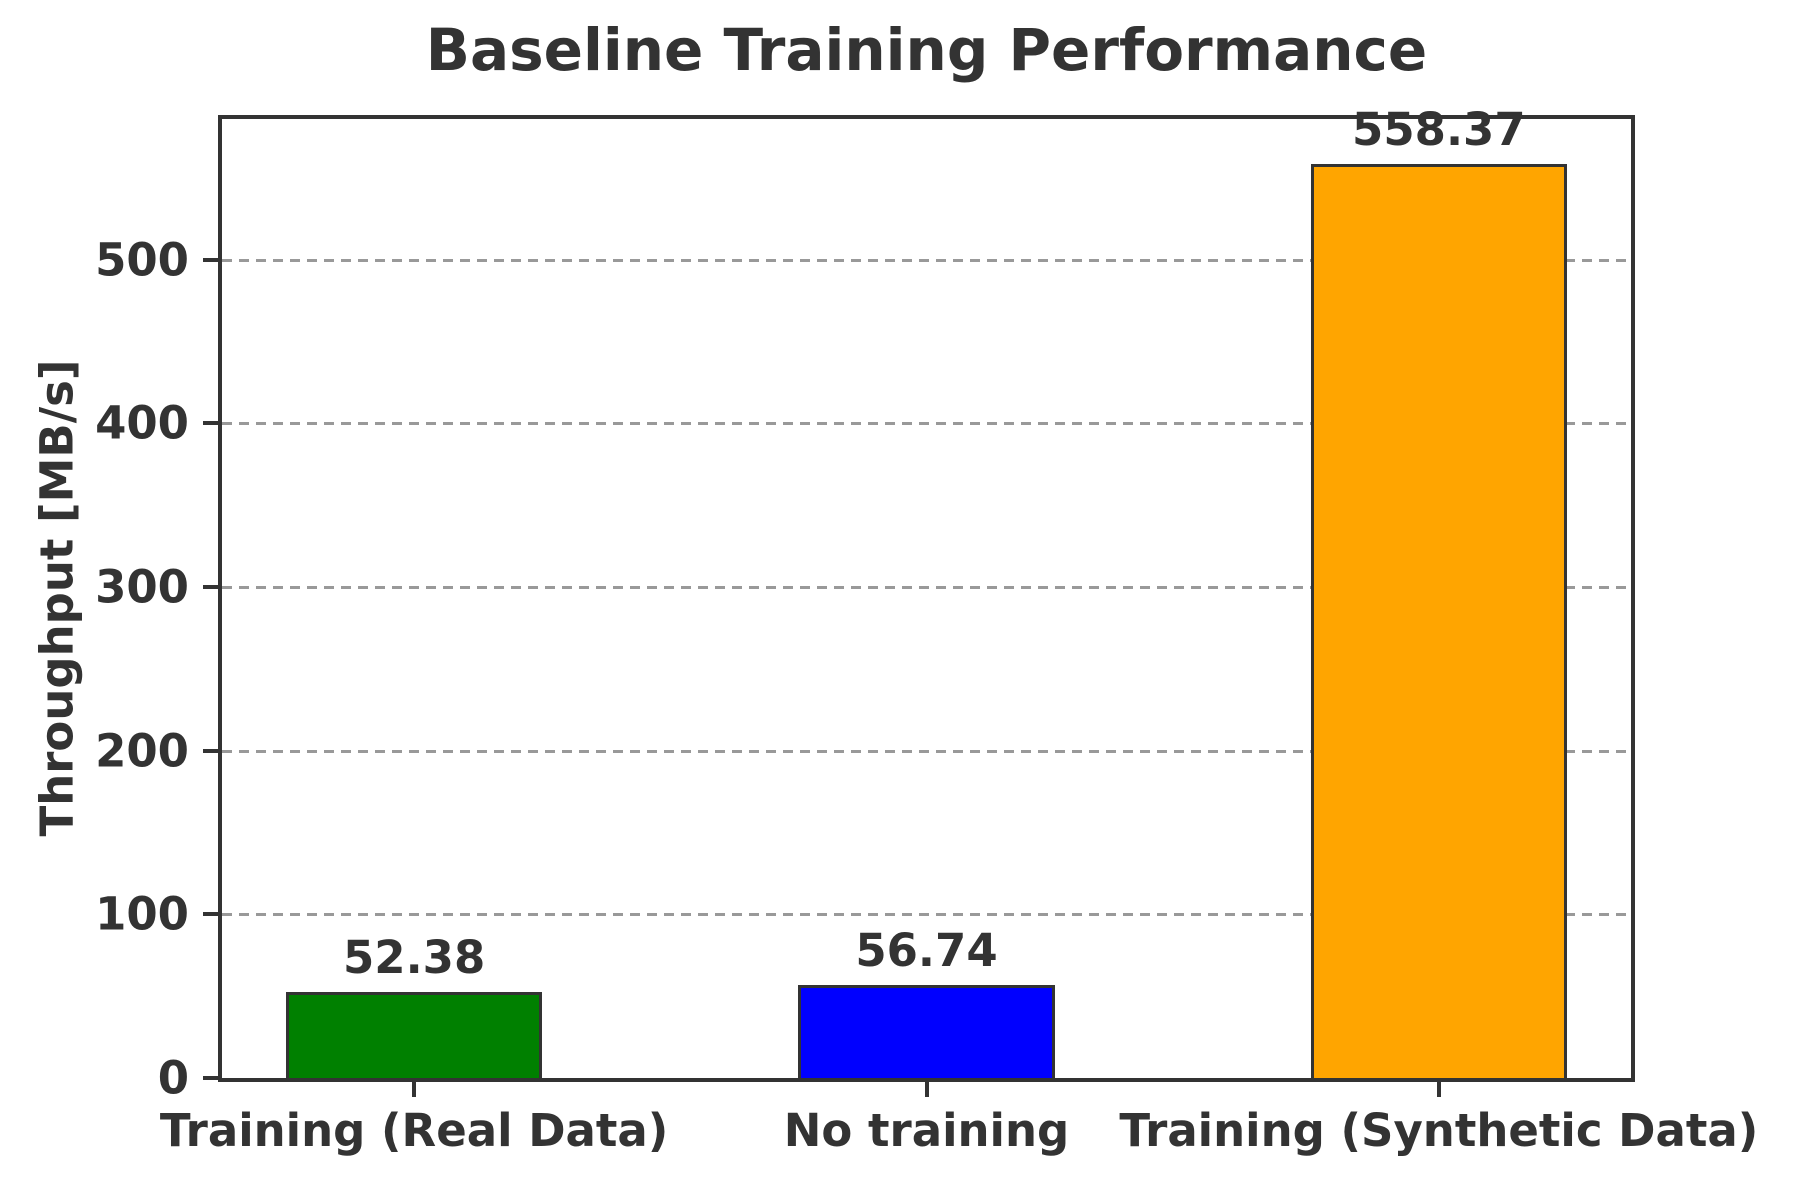  Describe the element at coordinates (142, 751) in the screenshot. I see `y-tick-label-200: 200` at that location.